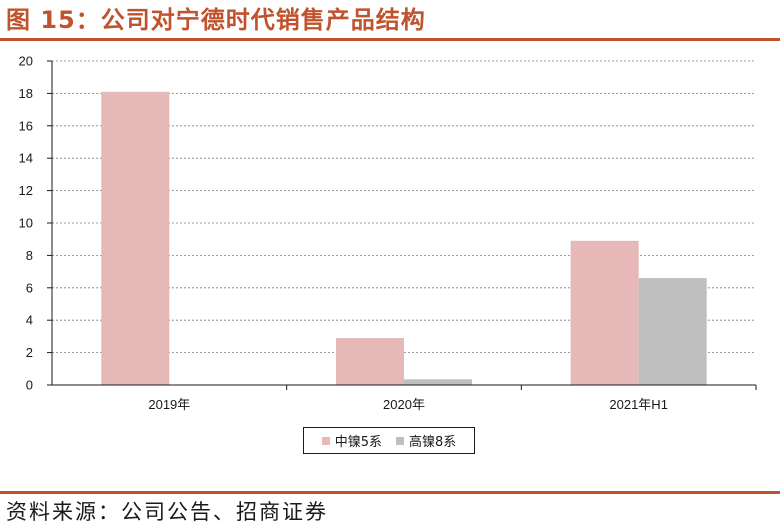 The height and width of the screenshot is (531, 780). I want to click on y-tick-label: 10, so click(26, 223).